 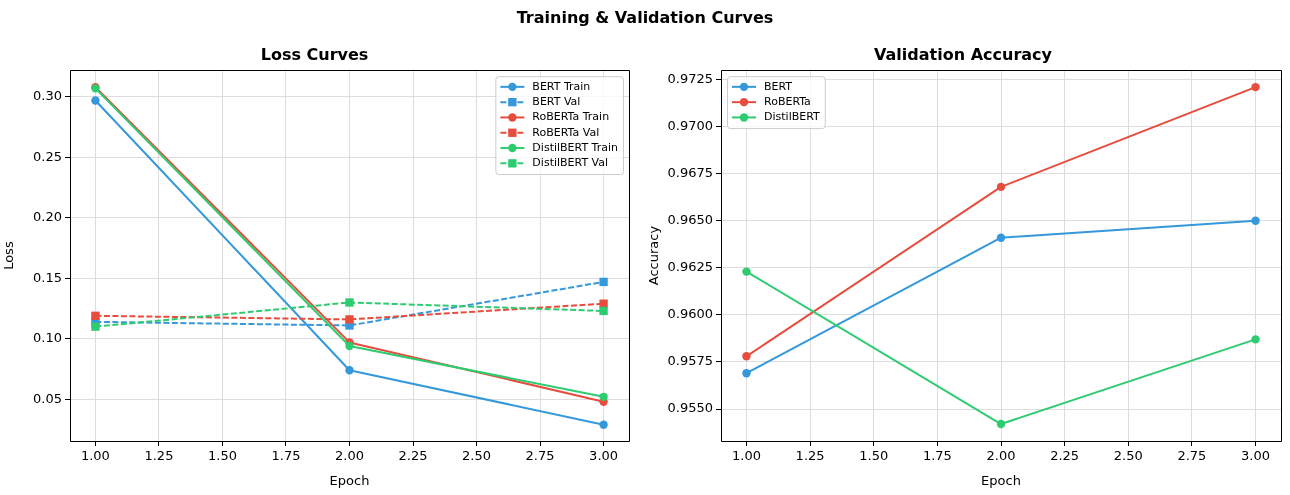 What do you see at coordinates (9, 255) in the screenshot?
I see `y-axis-title: Loss` at bounding box center [9, 255].